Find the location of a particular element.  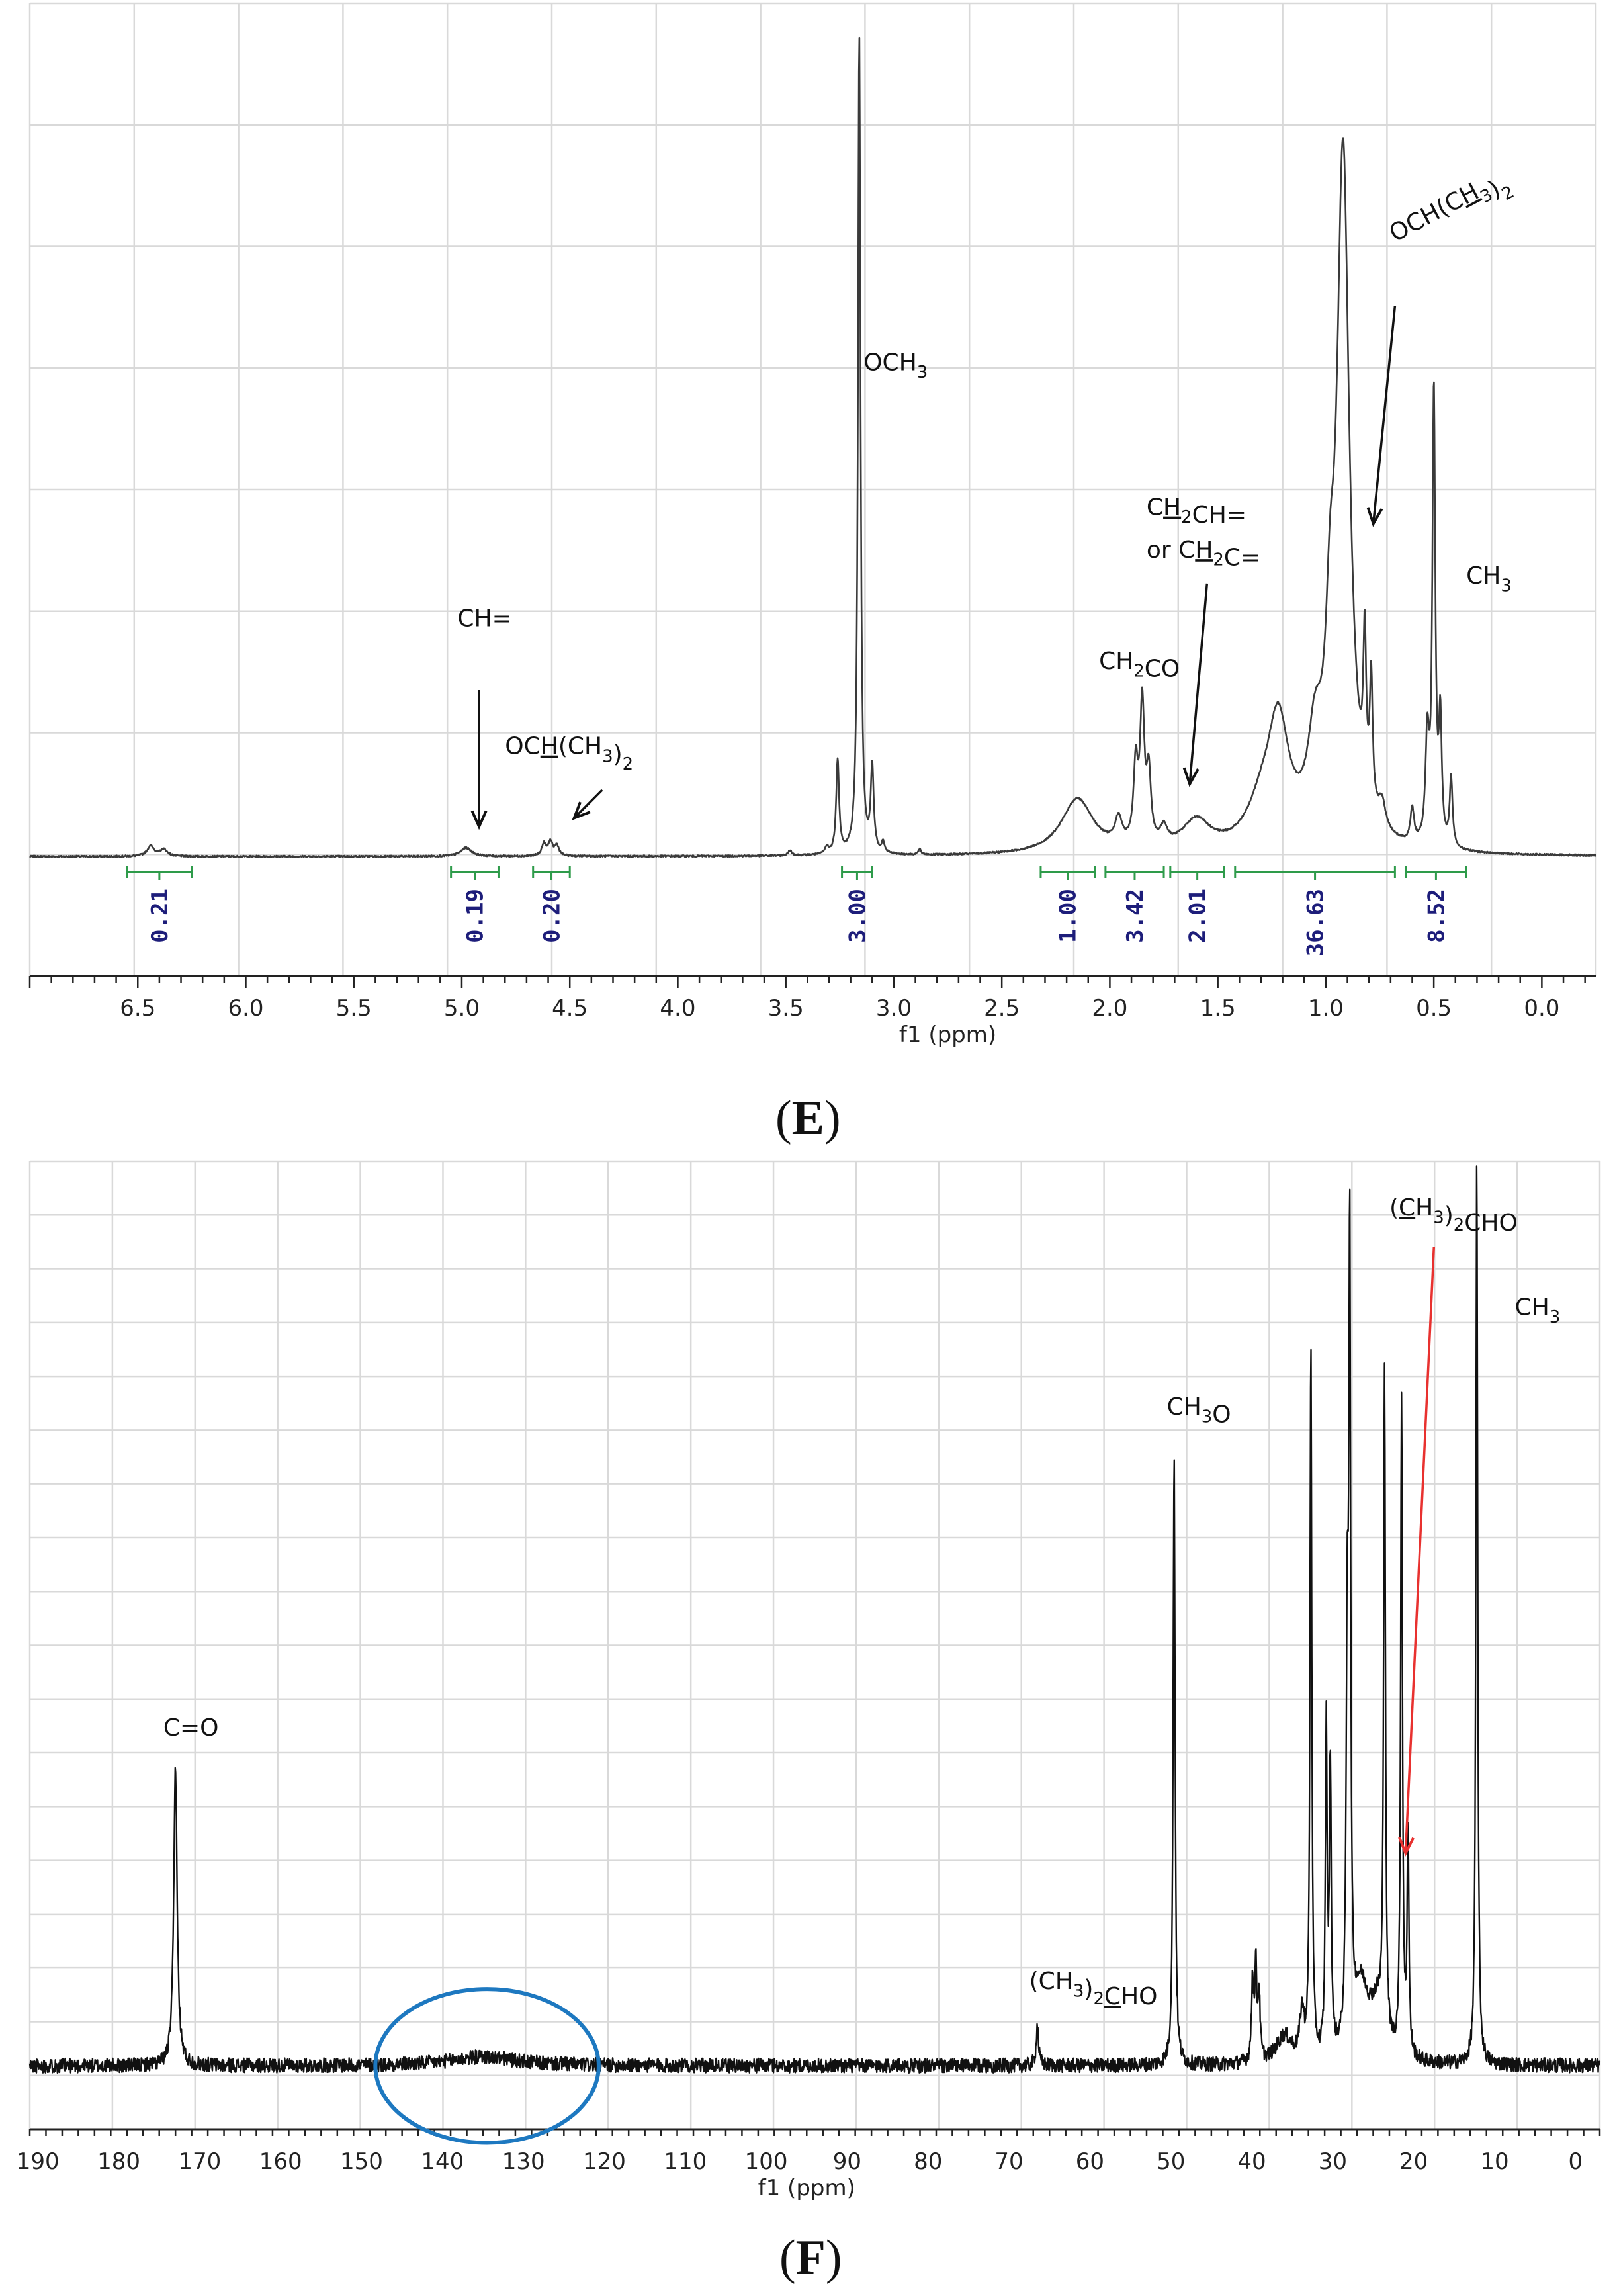

integral-value: 3.00 is located at coordinates (857, 916).